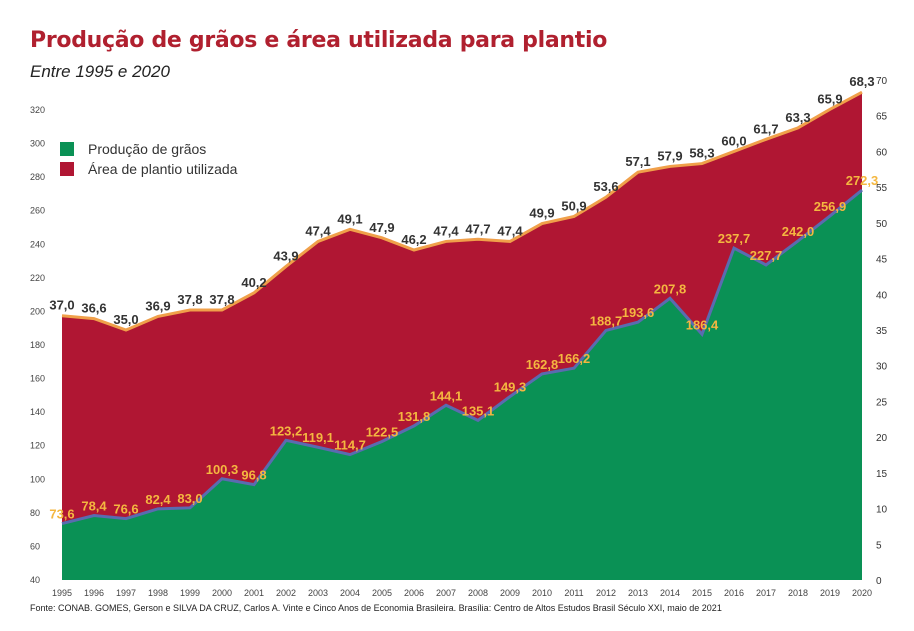 Image resolution: width=914 pixels, height=631 pixels. What do you see at coordinates (542, 593) in the screenshot?
I see `x-tick-label: 2010` at bounding box center [542, 593].